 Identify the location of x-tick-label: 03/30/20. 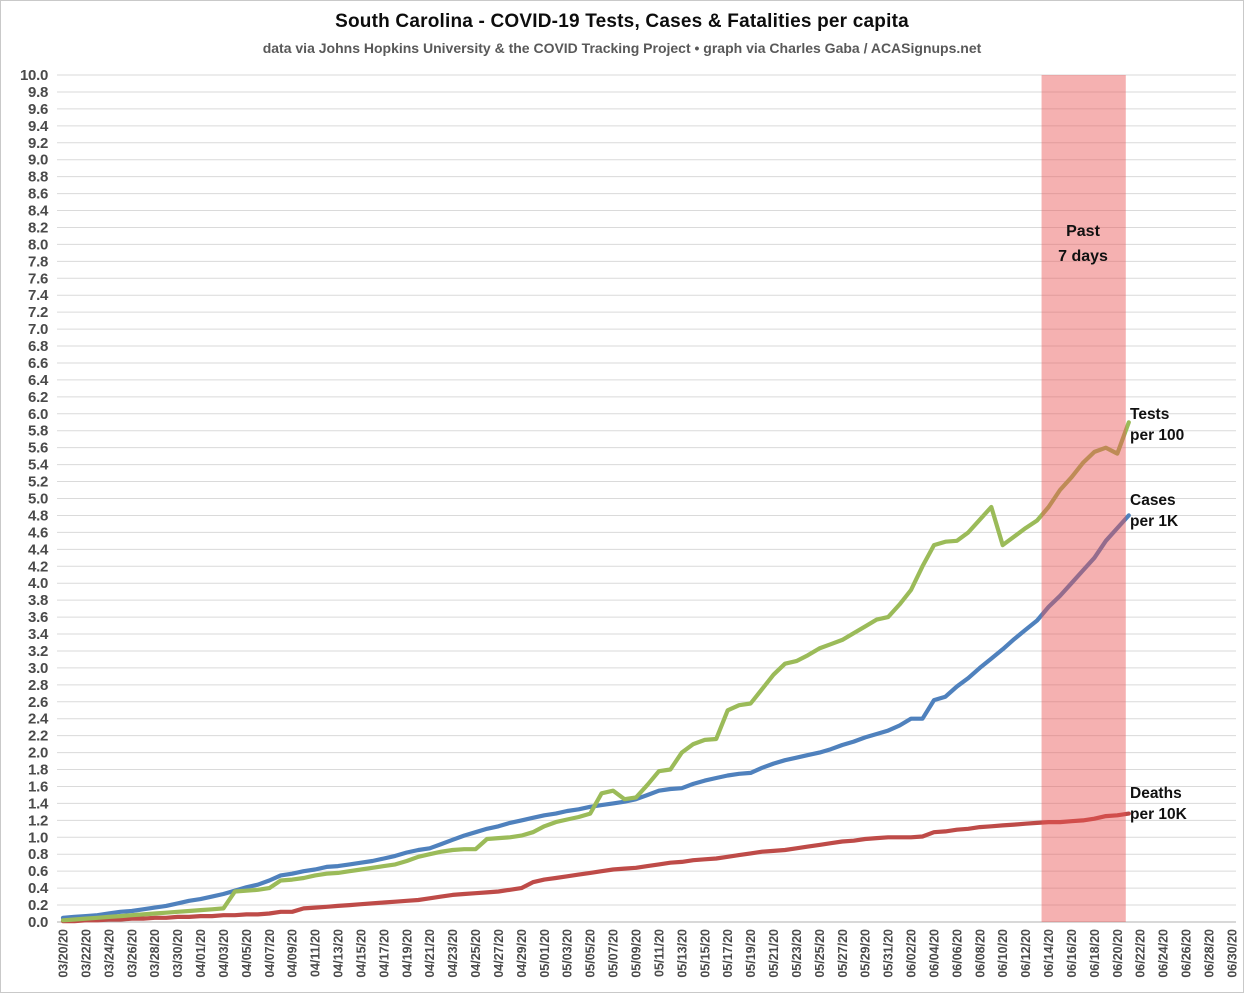
(178, 953).